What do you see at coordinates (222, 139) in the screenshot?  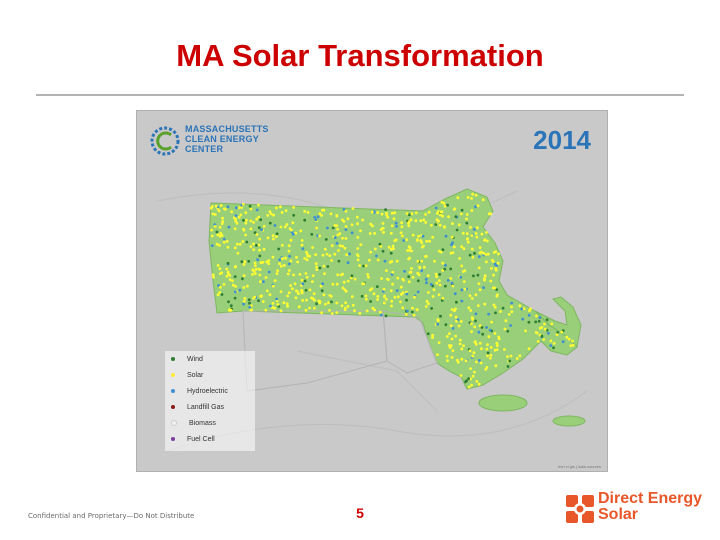 I see `logo-line-2: CLEAN ENERGY` at bounding box center [222, 139].